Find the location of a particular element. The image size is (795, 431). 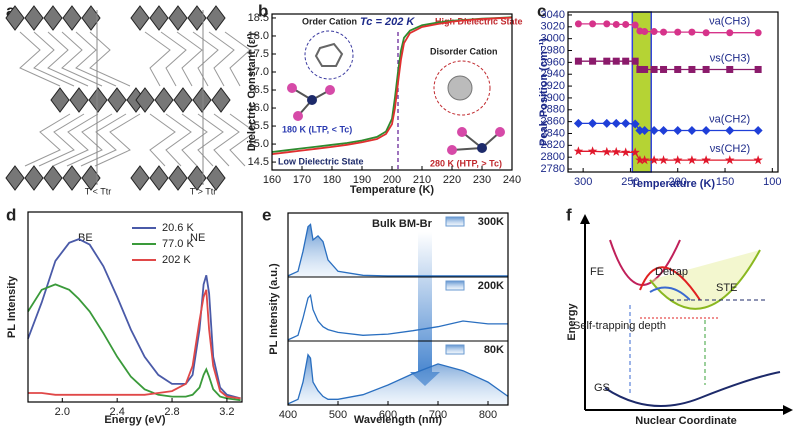

condition-label: T > Ttr is located at coordinates (203, 191).